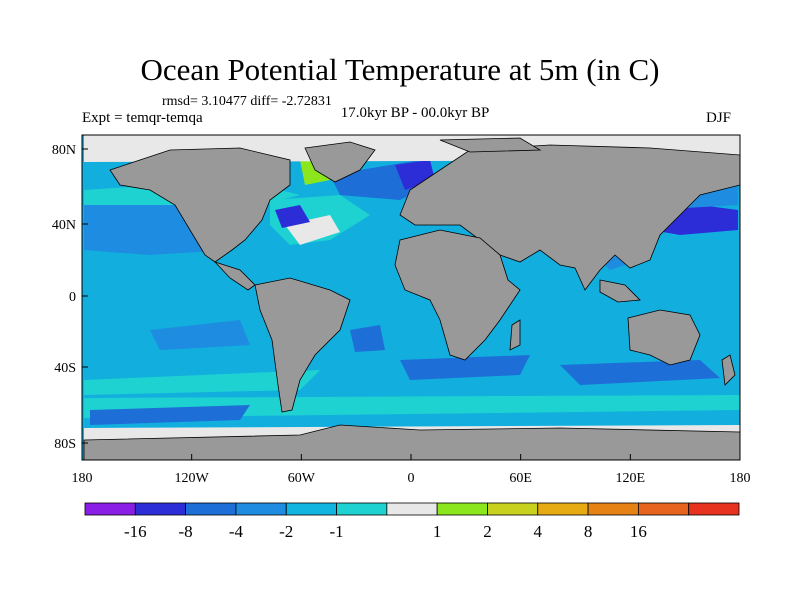 Image resolution: width=800 pixels, height=600 pixels. I want to click on land-indonesia, so click(620, 291).